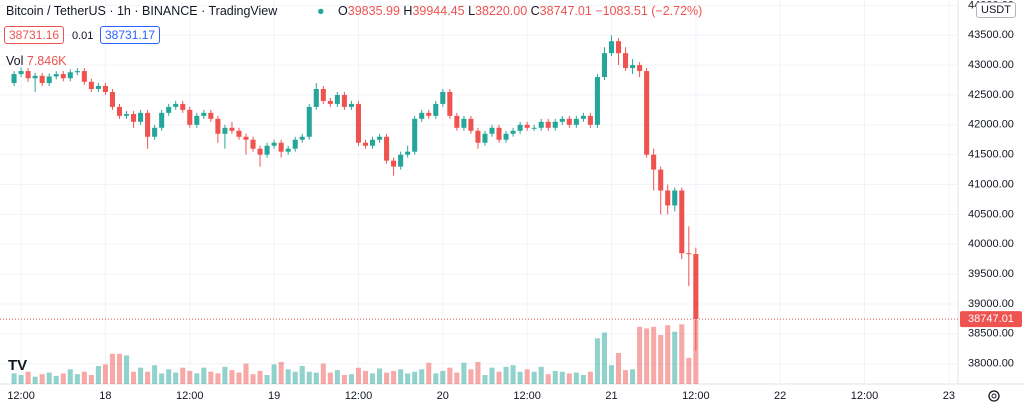 Image resolution: width=1024 pixels, height=408 pixels. I want to click on buy-price: 38731.17, so click(130, 35).